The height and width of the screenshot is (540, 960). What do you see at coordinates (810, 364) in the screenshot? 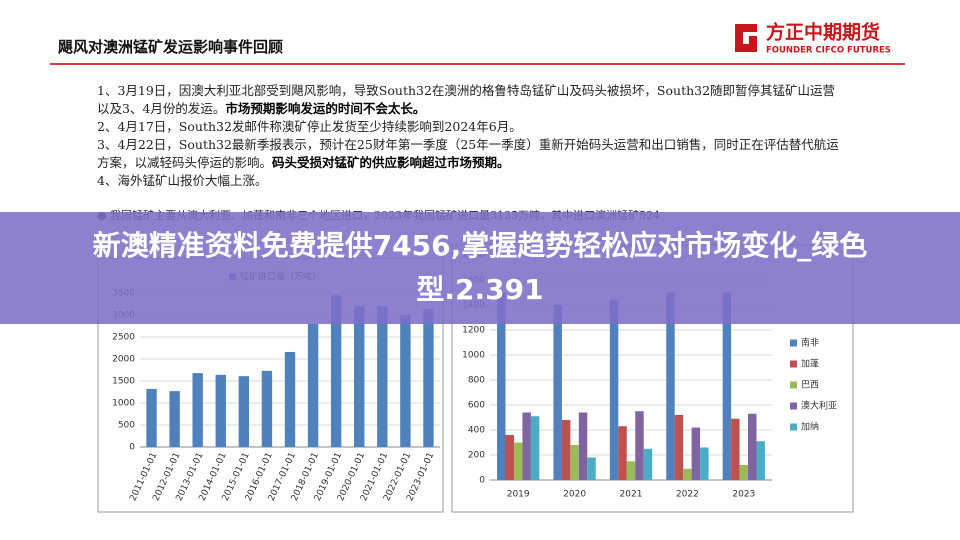
I see `legend-label: 加蓬` at bounding box center [810, 364].